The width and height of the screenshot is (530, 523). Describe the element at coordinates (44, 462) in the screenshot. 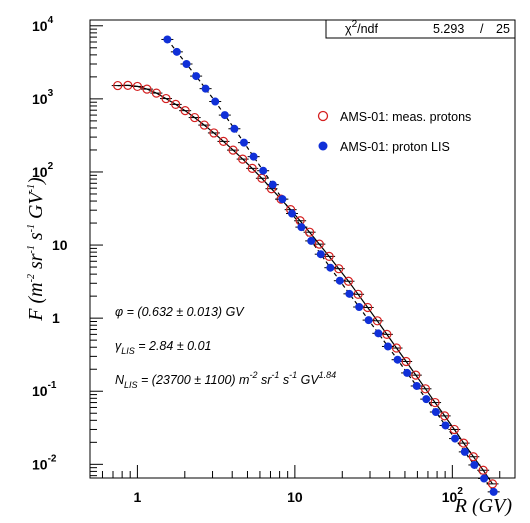

I see `y-tick-label: 10⁻²` at that location.